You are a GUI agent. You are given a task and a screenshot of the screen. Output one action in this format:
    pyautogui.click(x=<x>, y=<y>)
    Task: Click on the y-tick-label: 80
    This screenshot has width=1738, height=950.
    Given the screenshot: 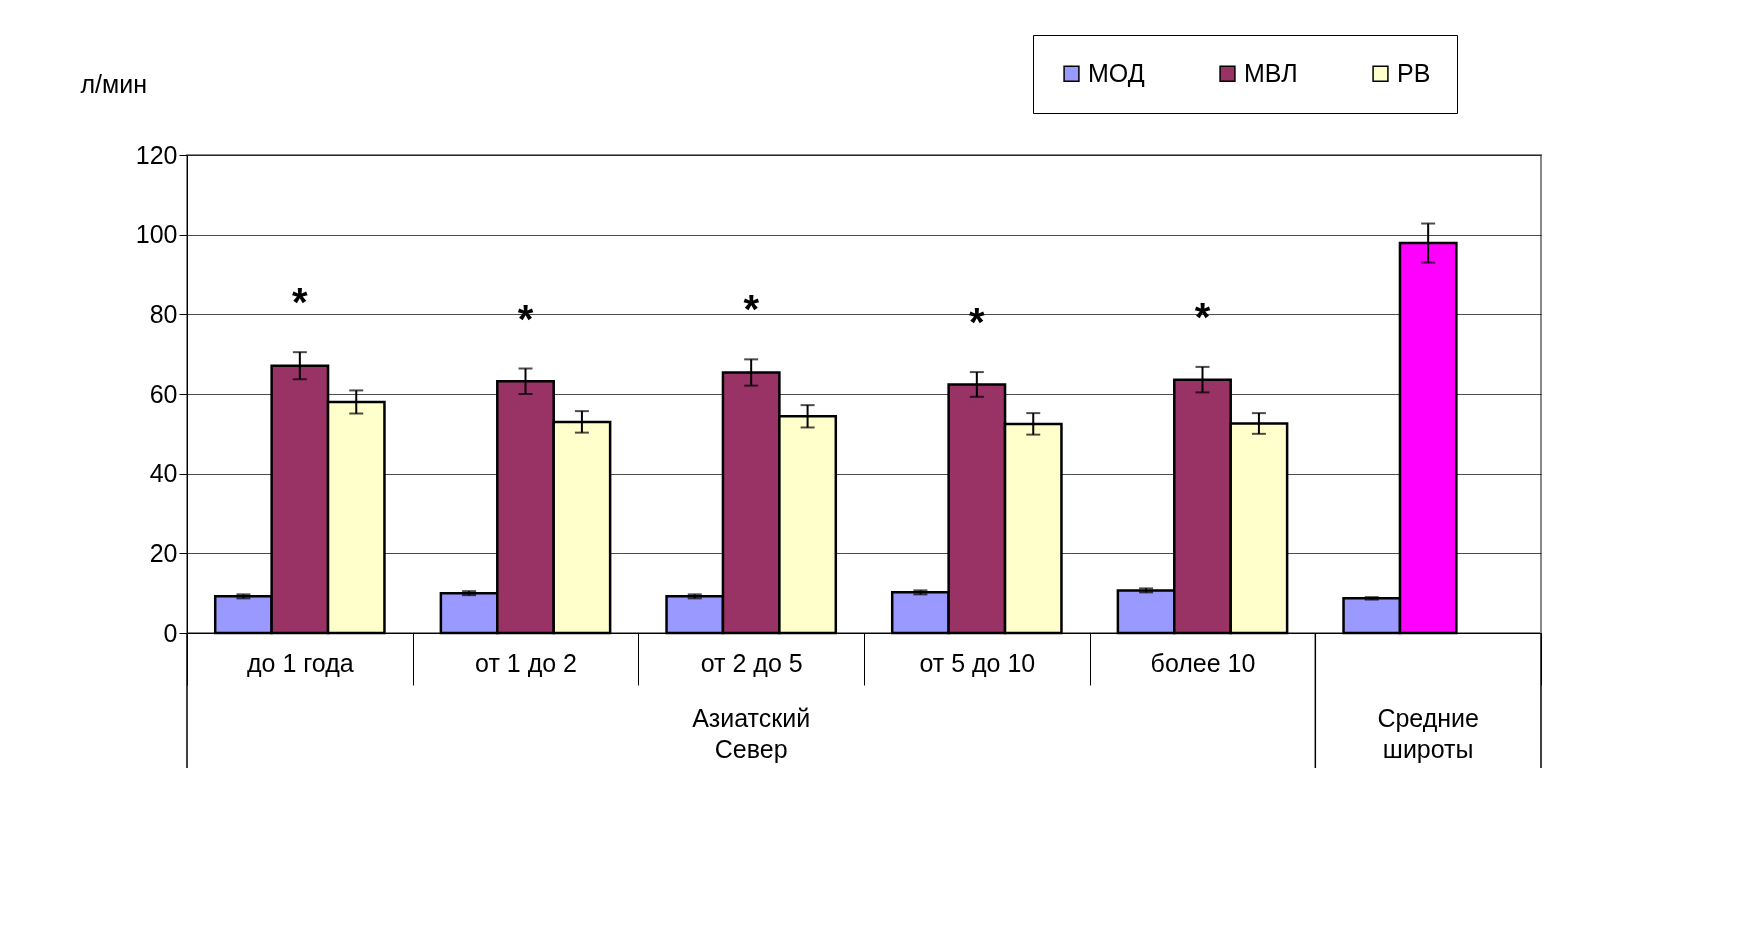 What is the action you would take?
    pyautogui.click(x=163, y=313)
    